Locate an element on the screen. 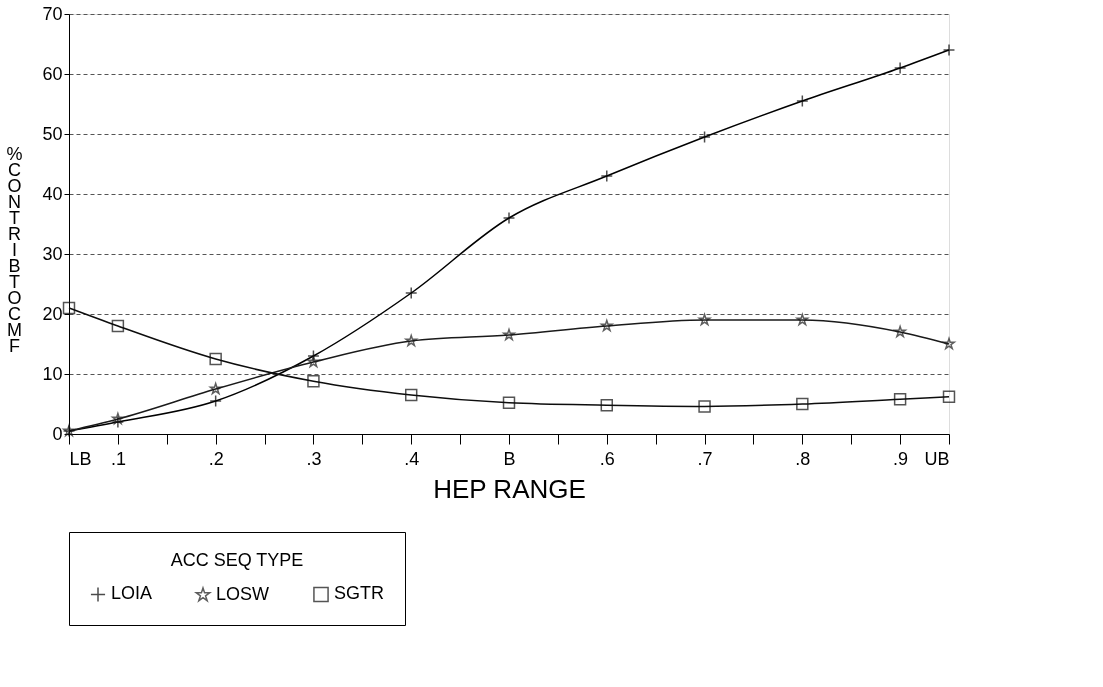 Image resolution: width=1103 pixels, height=687 pixels. x-tick-label: .1 is located at coordinates (118, 458).